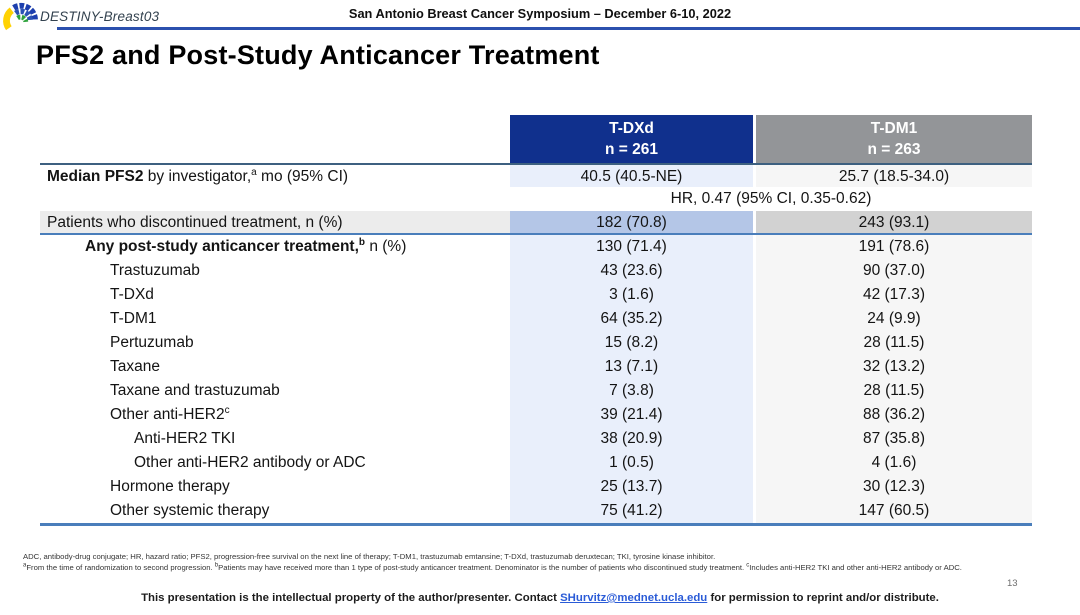 The width and height of the screenshot is (1080, 615). Describe the element at coordinates (631, 222) in the screenshot. I see `patients-discontinued-tdxd-value: 182 (70.8)` at that location.